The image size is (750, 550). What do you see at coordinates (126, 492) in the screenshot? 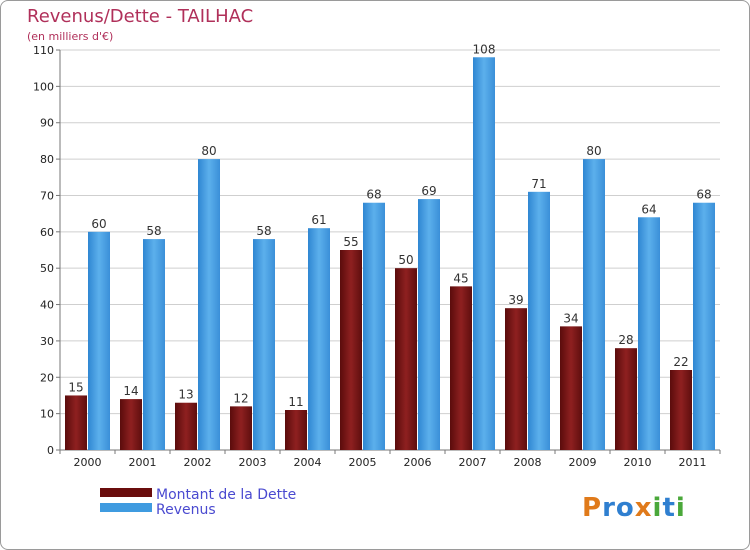
I see `legend-swatch-debt` at bounding box center [126, 492].